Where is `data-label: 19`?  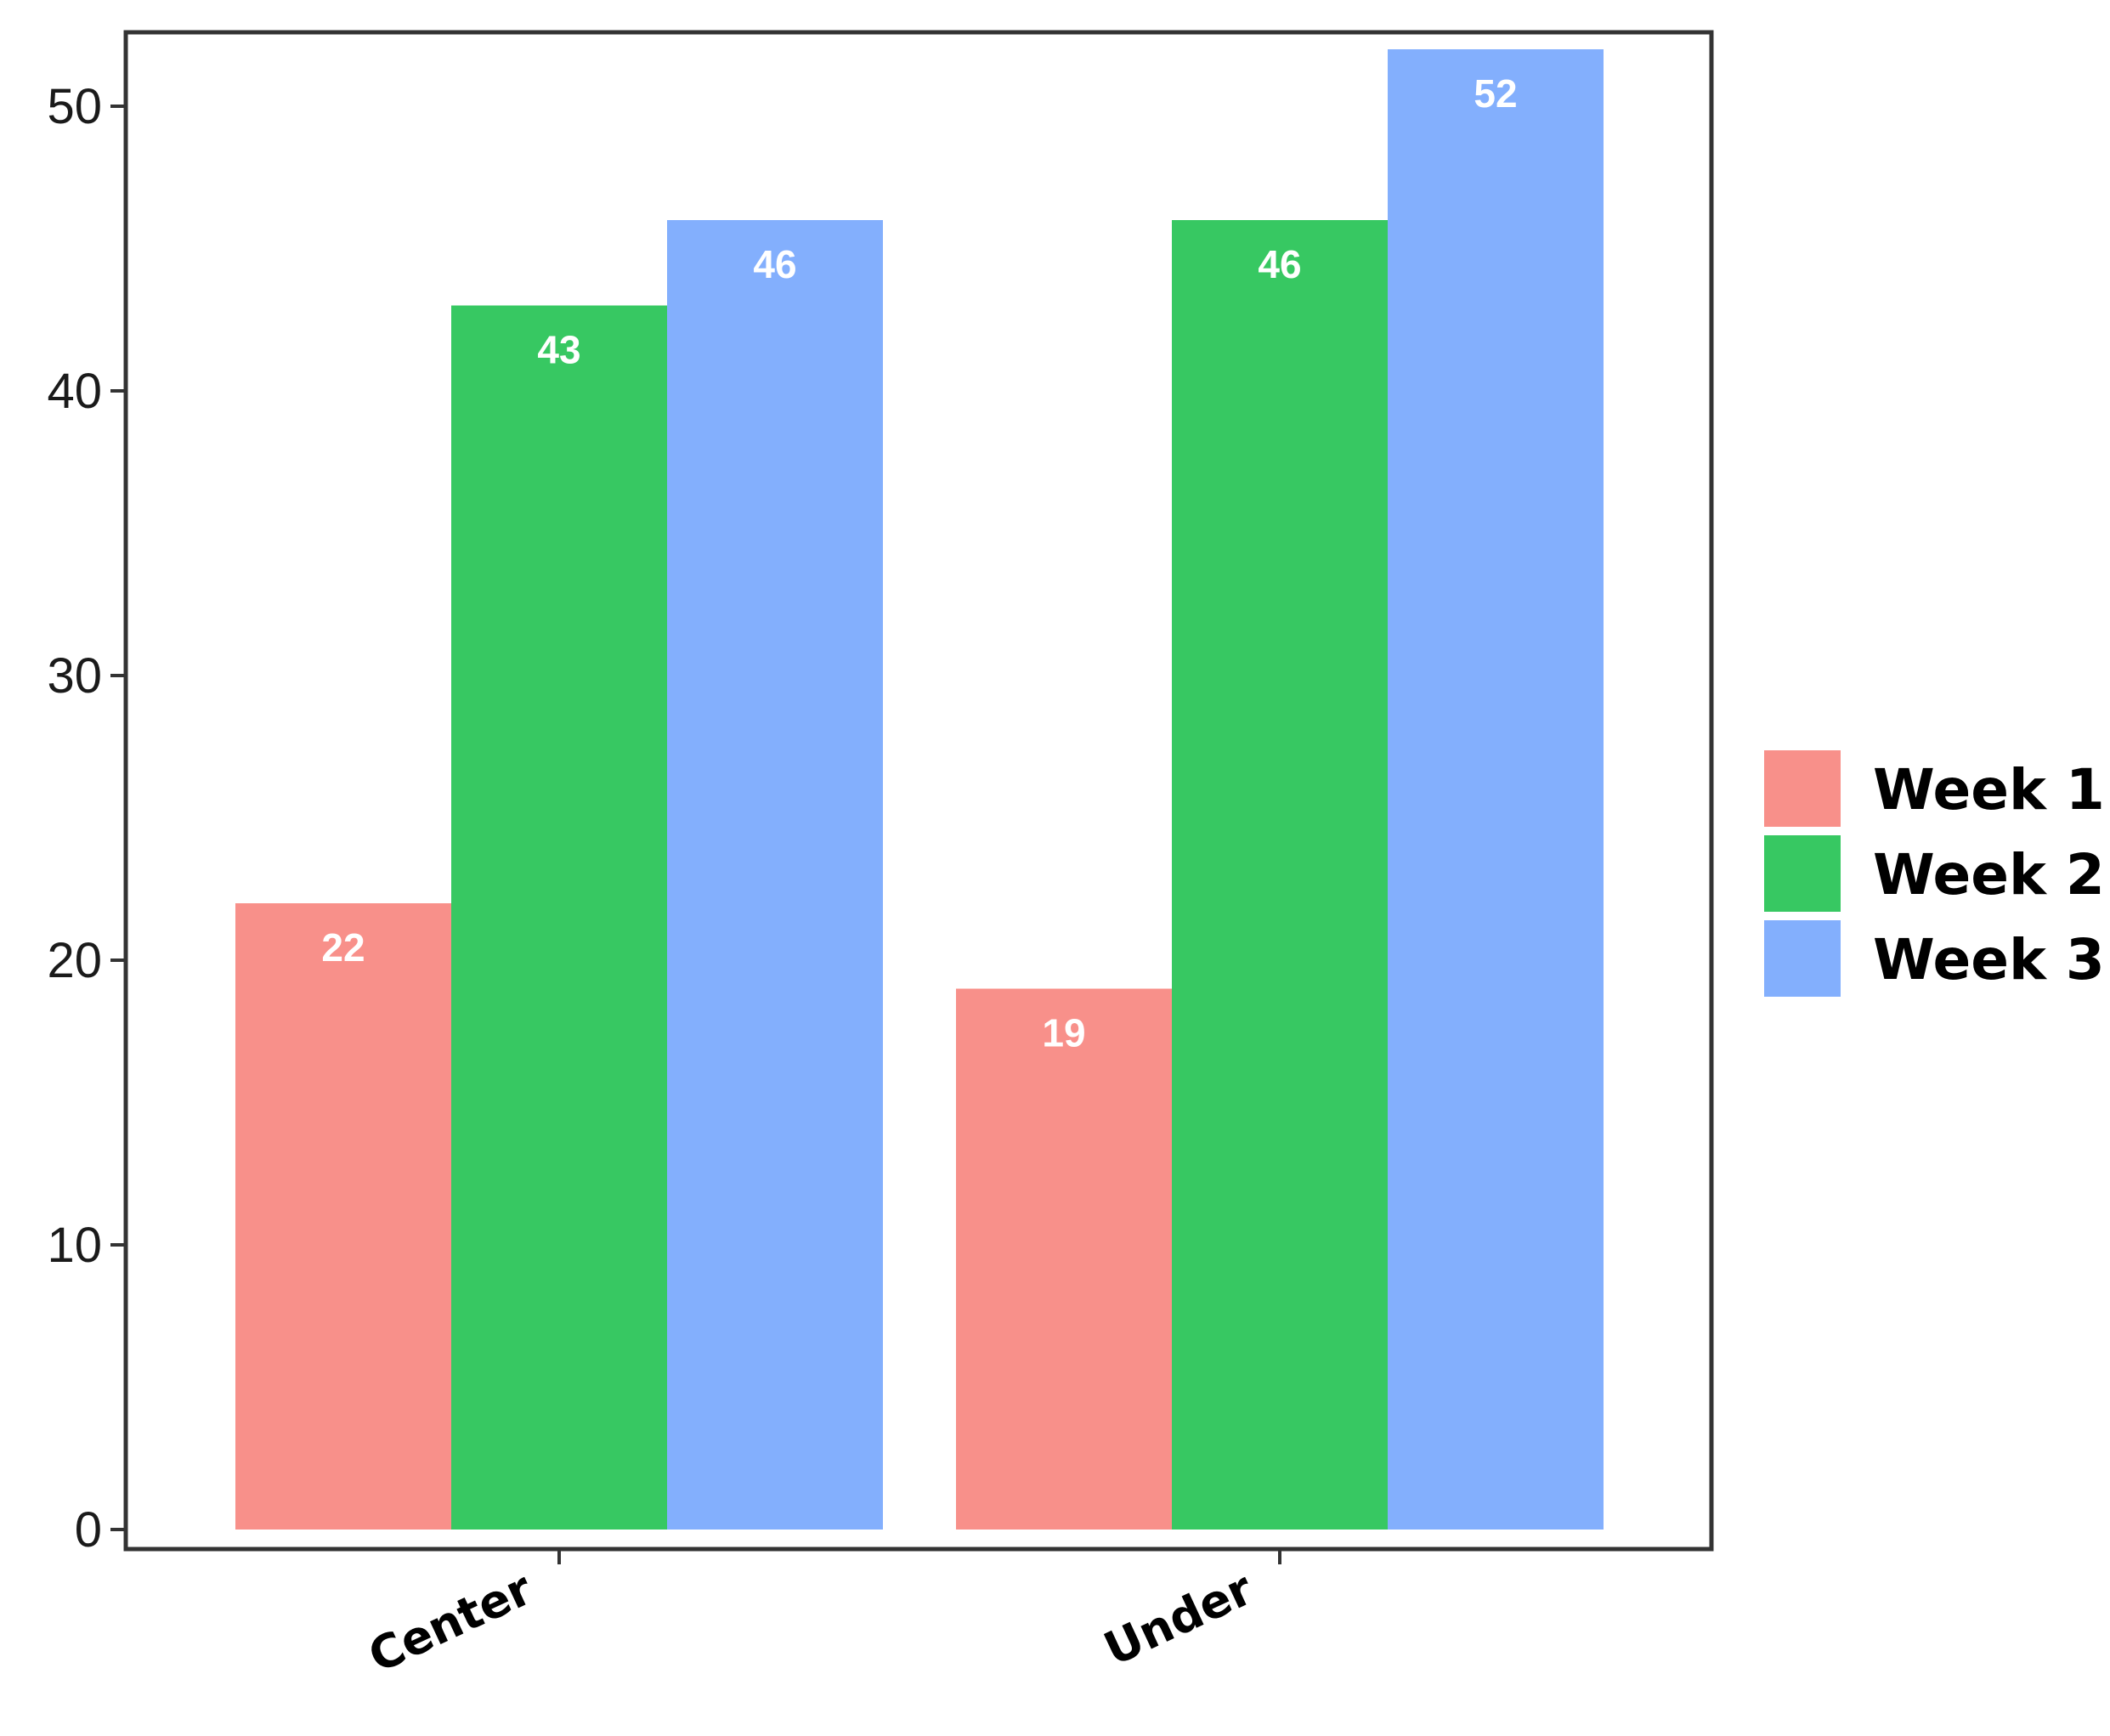
data-label: 19 is located at coordinates (1064, 1033).